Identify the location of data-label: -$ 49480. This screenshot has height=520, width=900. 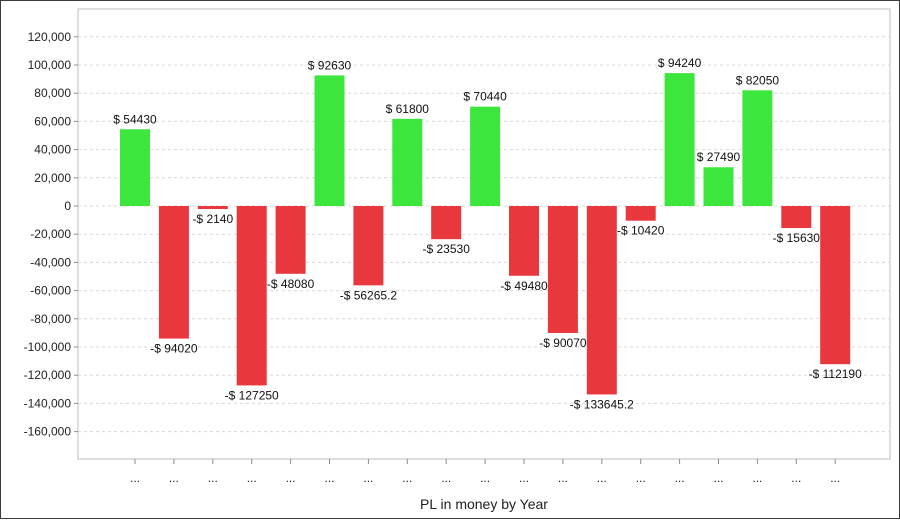
(524, 286).